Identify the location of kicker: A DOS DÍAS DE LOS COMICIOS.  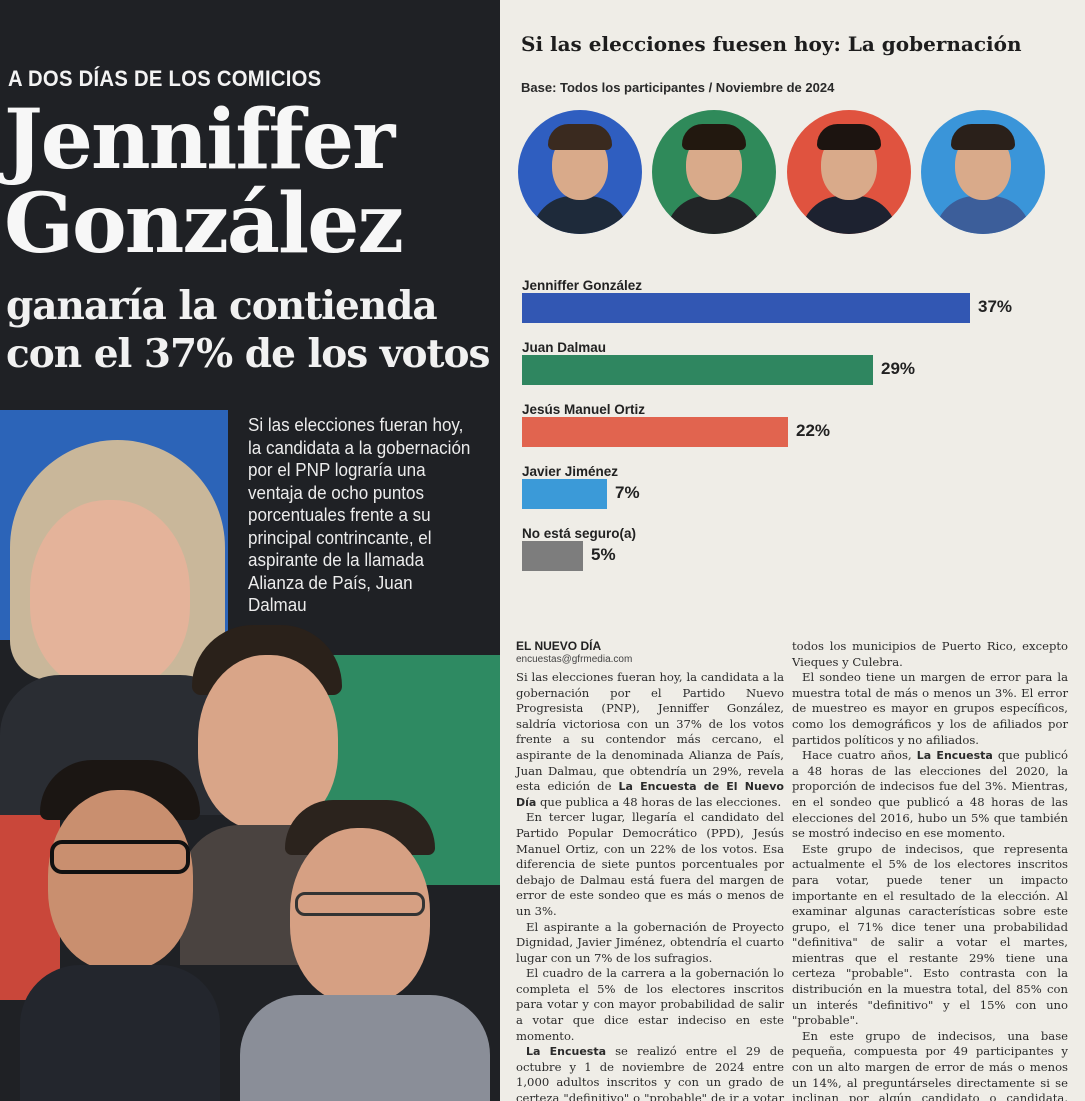
(165, 78).